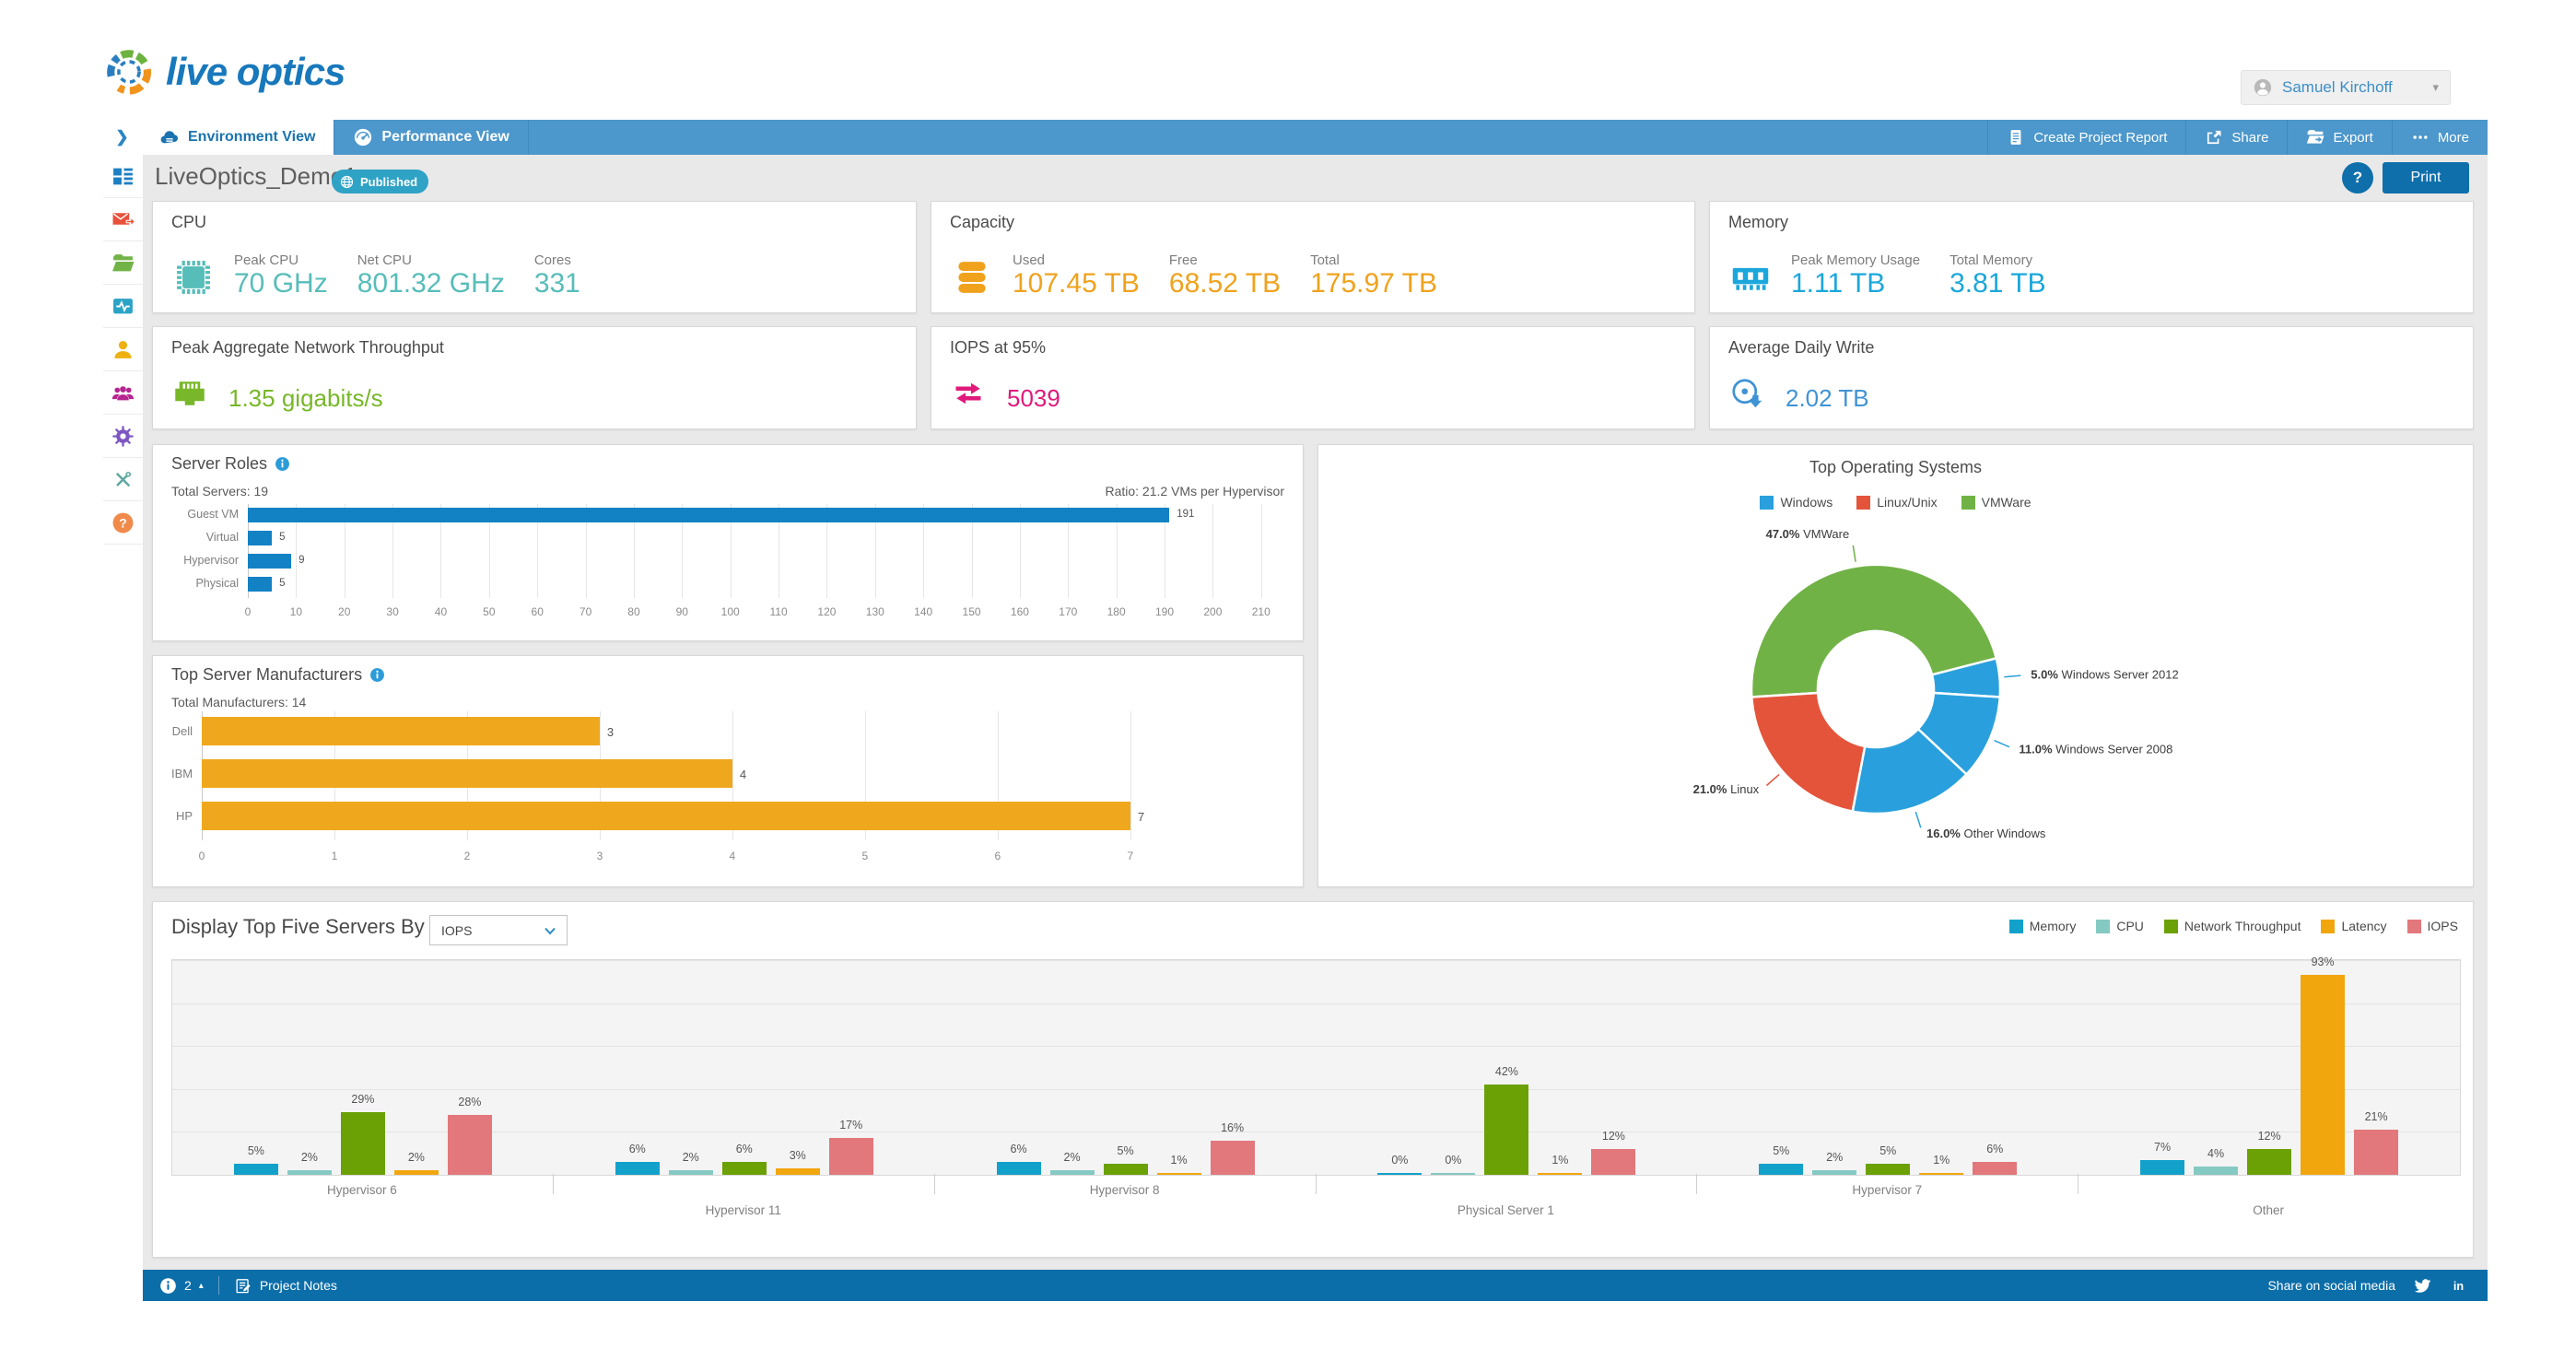 Image resolution: width=2576 pixels, height=1372 pixels. Describe the element at coordinates (1186, 514) in the screenshot. I see `bar-value: 191` at that location.